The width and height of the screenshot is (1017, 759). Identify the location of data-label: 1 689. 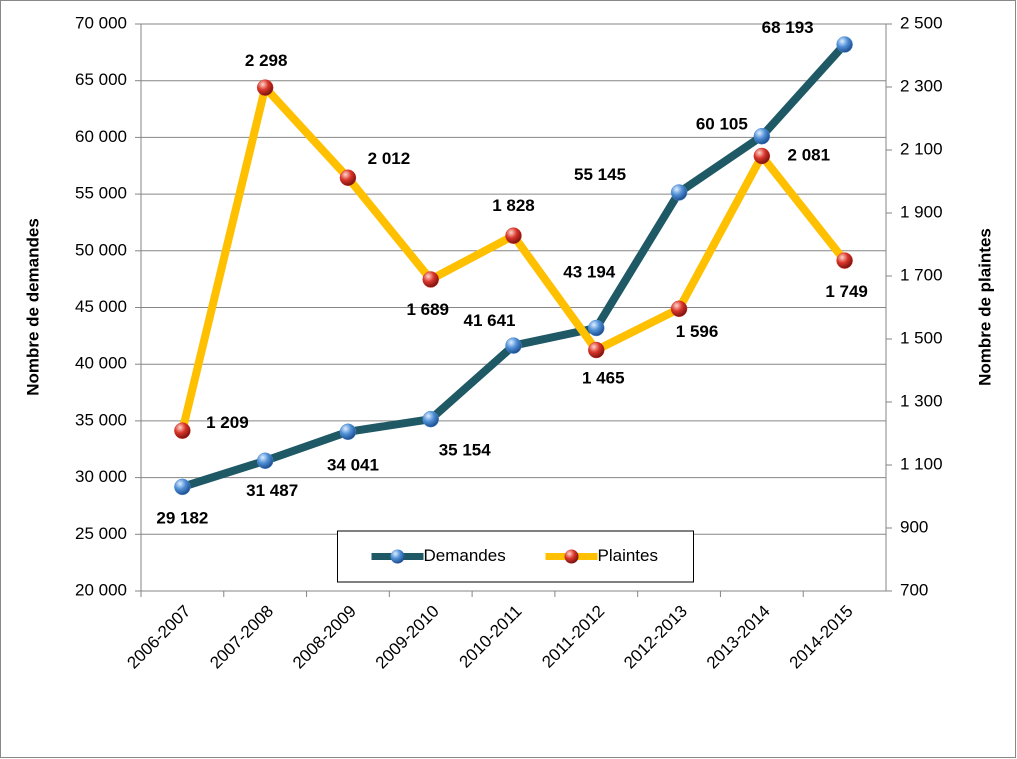
(427, 309).